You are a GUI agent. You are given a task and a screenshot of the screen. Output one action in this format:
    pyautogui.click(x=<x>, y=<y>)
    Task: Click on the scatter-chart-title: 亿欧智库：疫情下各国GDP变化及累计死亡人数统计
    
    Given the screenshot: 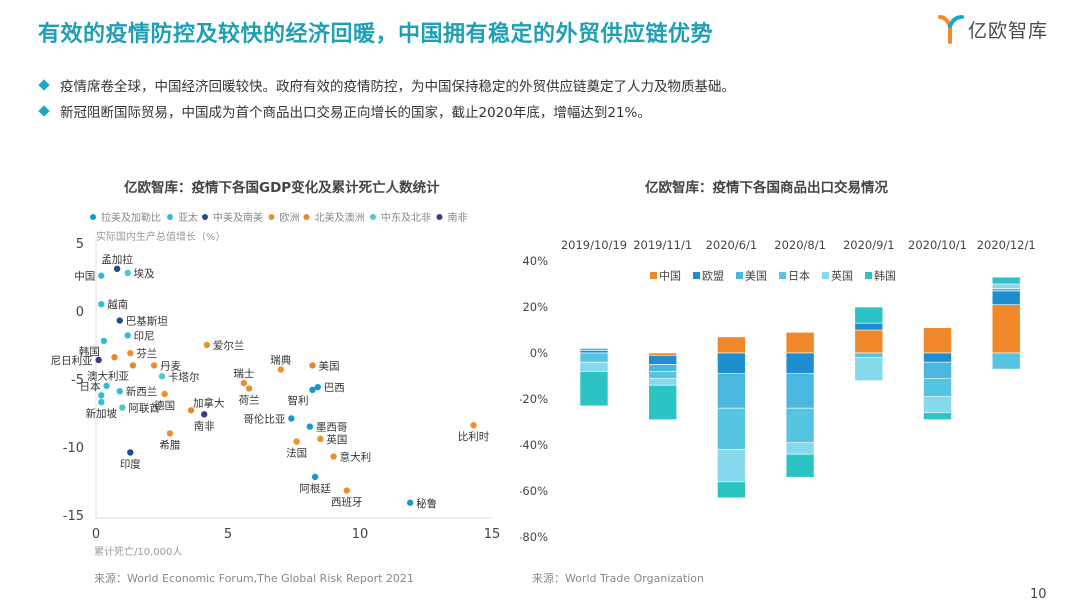 What is the action you would take?
    pyautogui.click(x=282, y=188)
    